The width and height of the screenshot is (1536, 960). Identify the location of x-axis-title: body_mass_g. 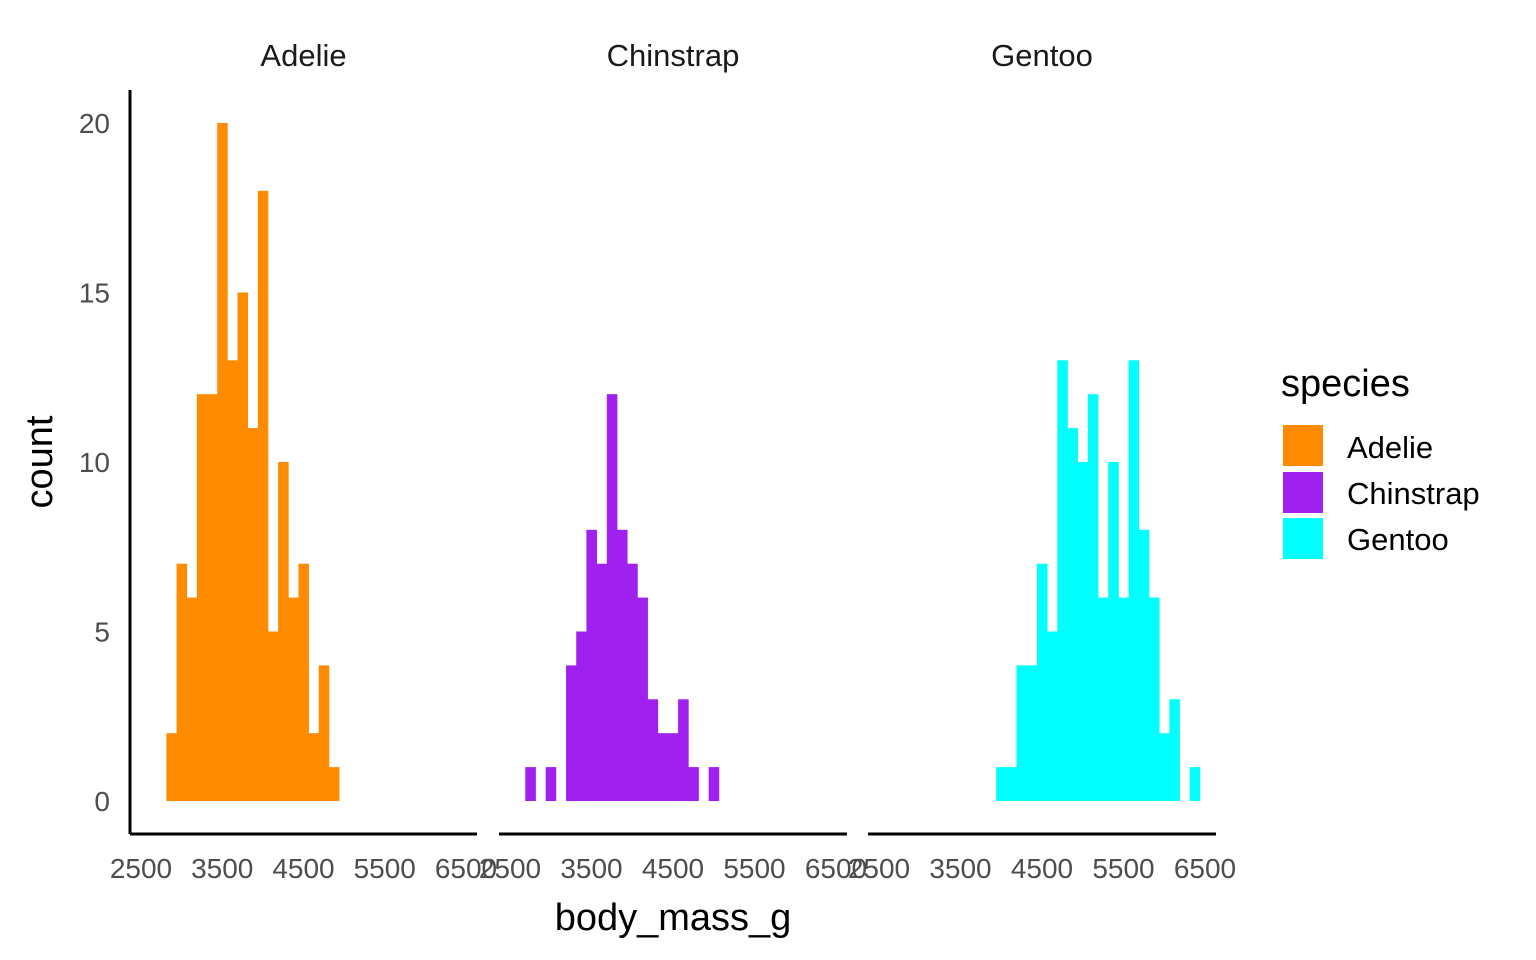
(673, 918).